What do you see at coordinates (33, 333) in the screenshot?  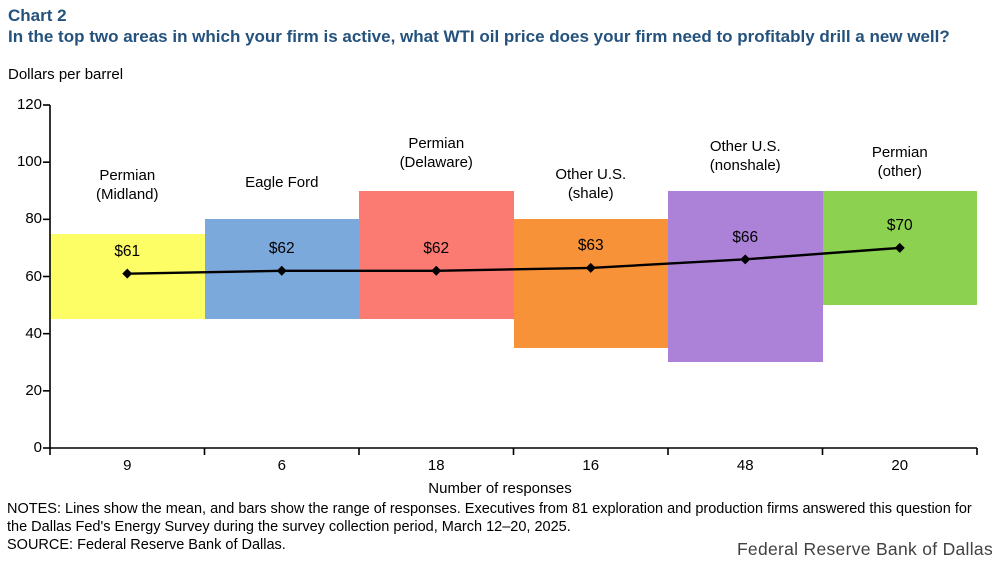 I see `y-tick-label-40: 40` at bounding box center [33, 333].